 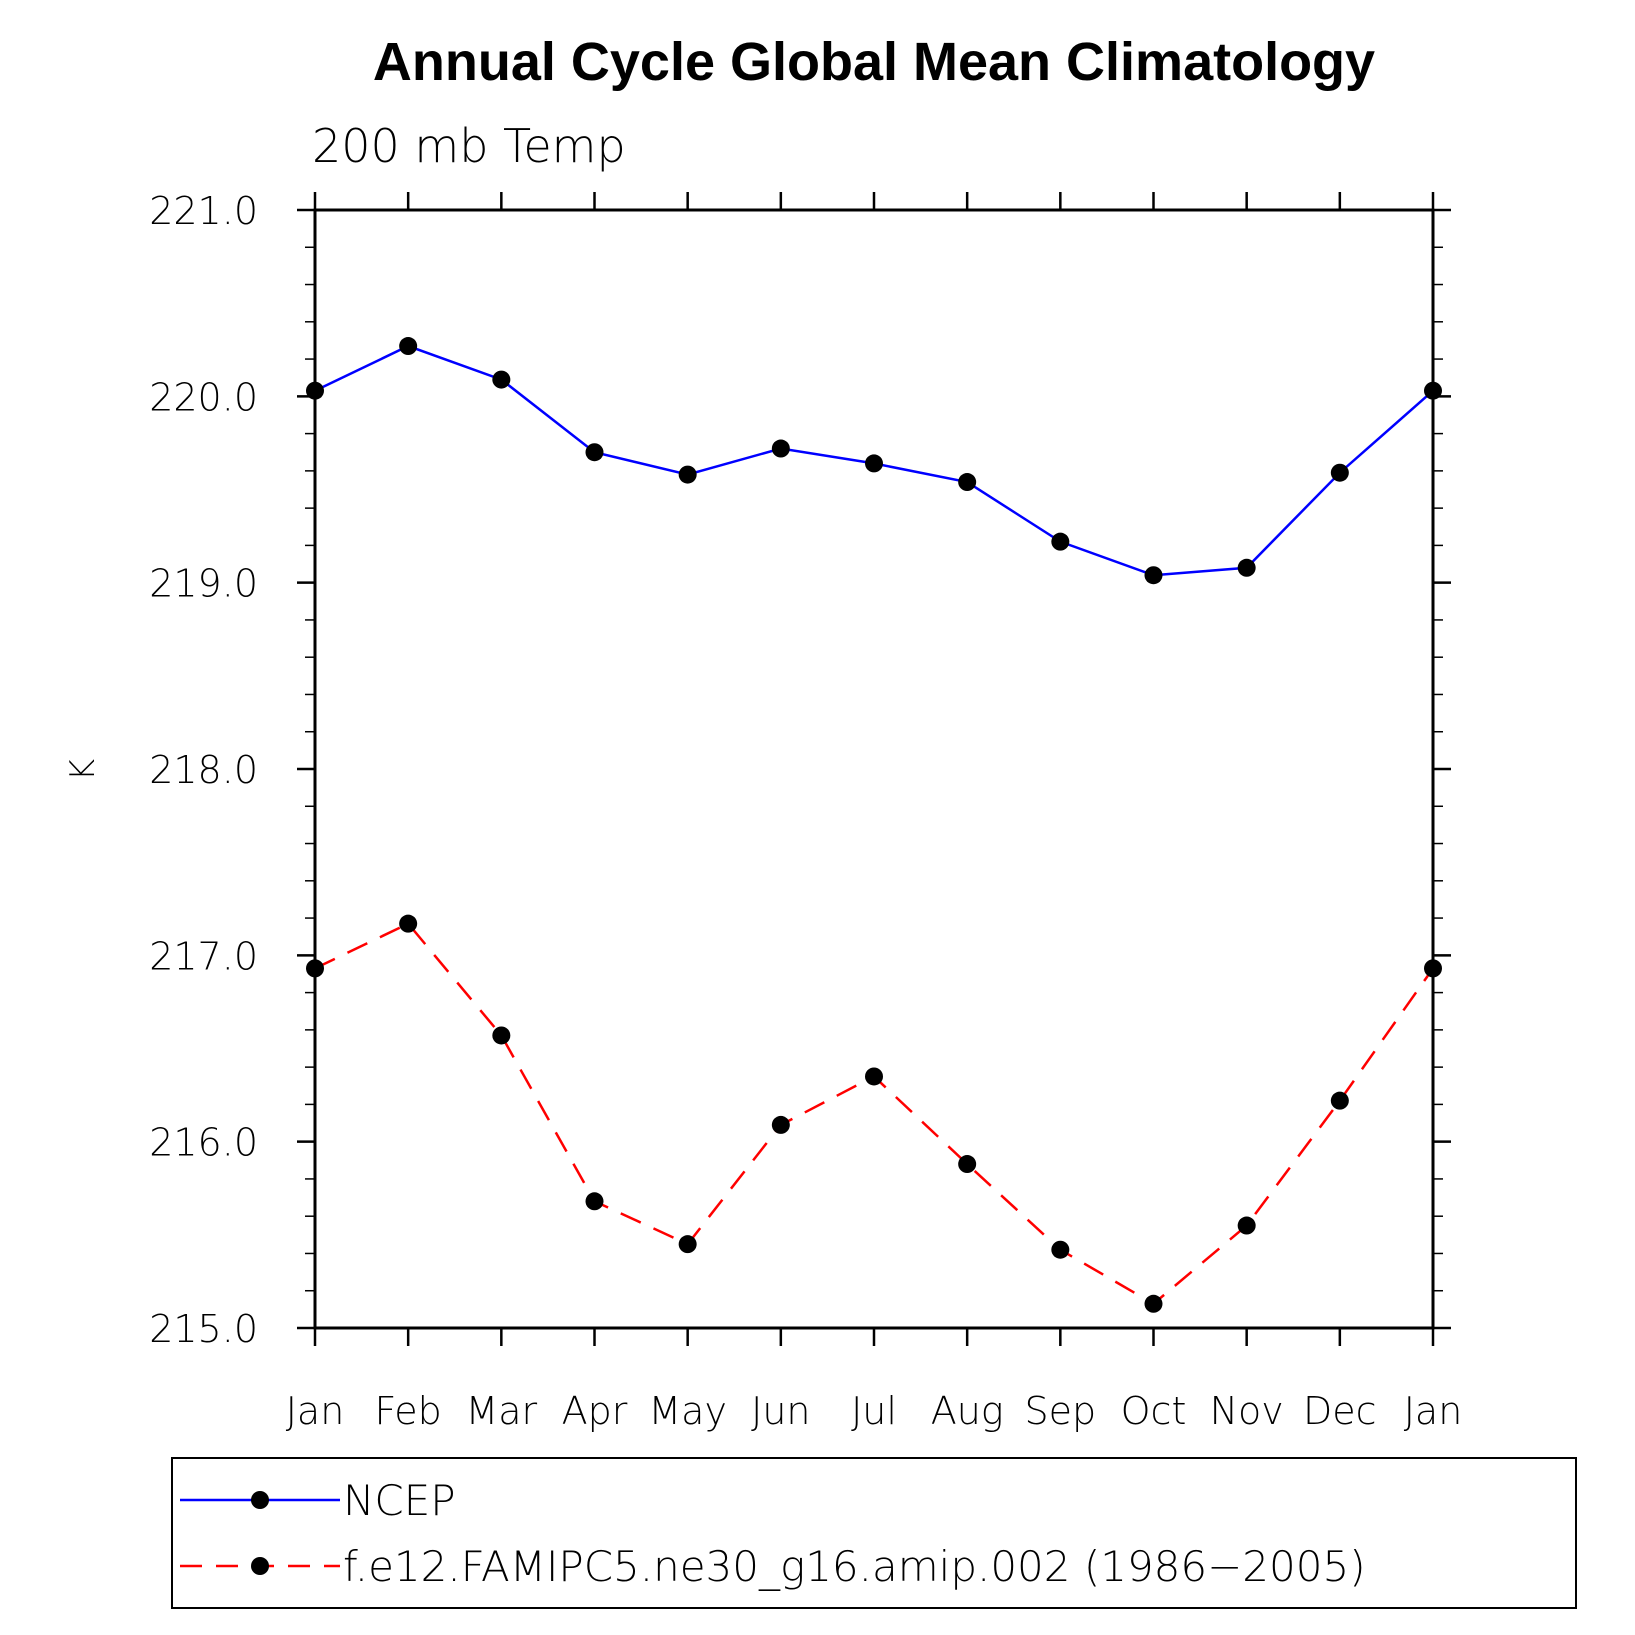 I want to click on y-tick-label: 215.0, so click(x=203, y=1329).